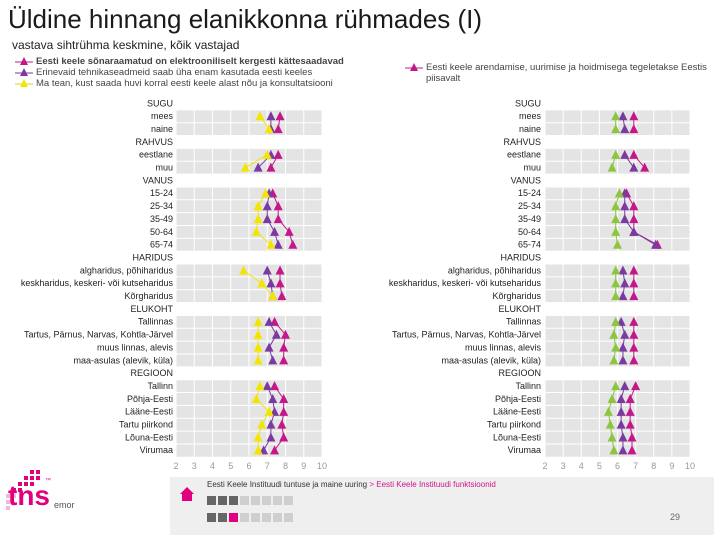 The width and height of the screenshot is (720, 541). Describe the element at coordinates (524, 155) in the screenshot. I see `row-label: eestlane` at that location.